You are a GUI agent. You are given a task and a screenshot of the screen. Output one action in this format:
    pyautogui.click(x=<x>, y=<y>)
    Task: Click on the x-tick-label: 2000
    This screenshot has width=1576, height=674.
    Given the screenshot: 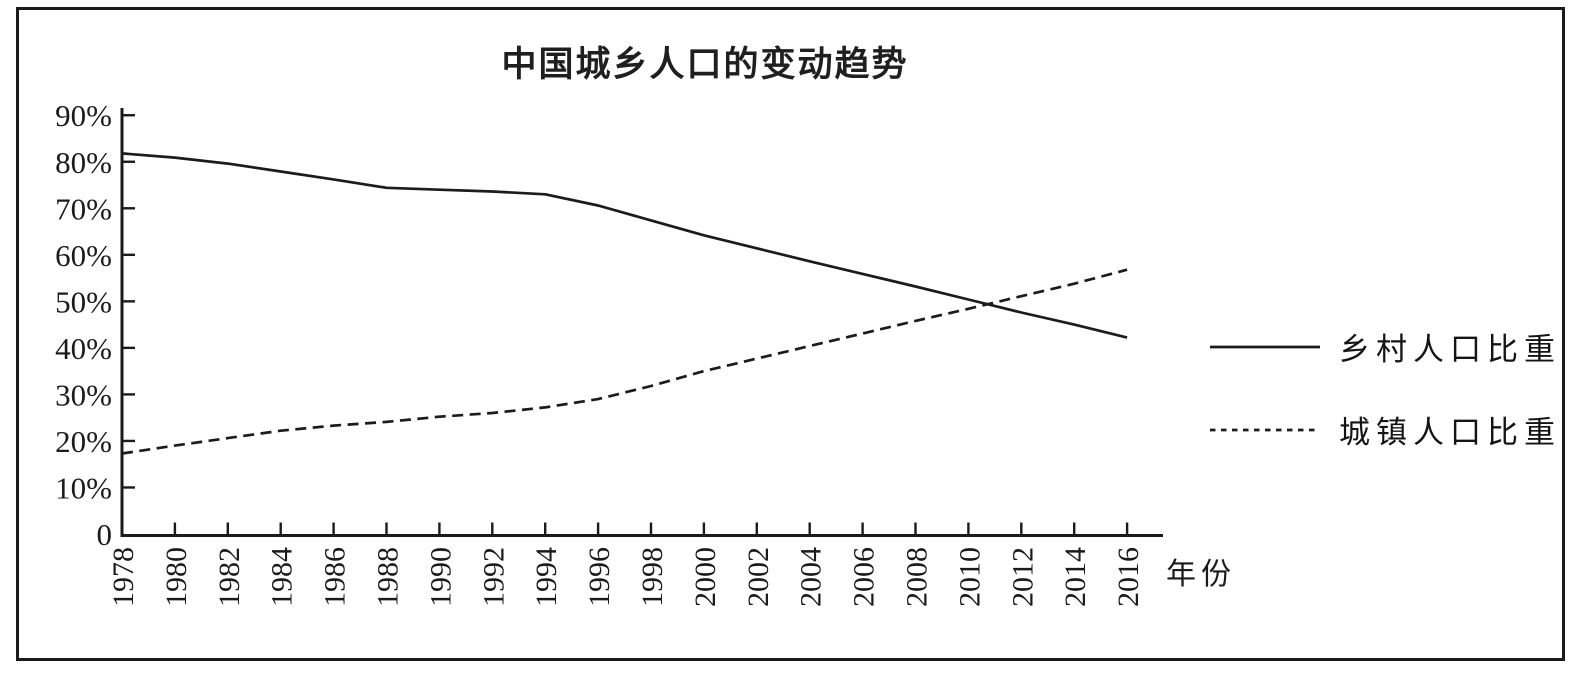 What is the action you would take?
    pyautogui.click(x=705, y=577)
    